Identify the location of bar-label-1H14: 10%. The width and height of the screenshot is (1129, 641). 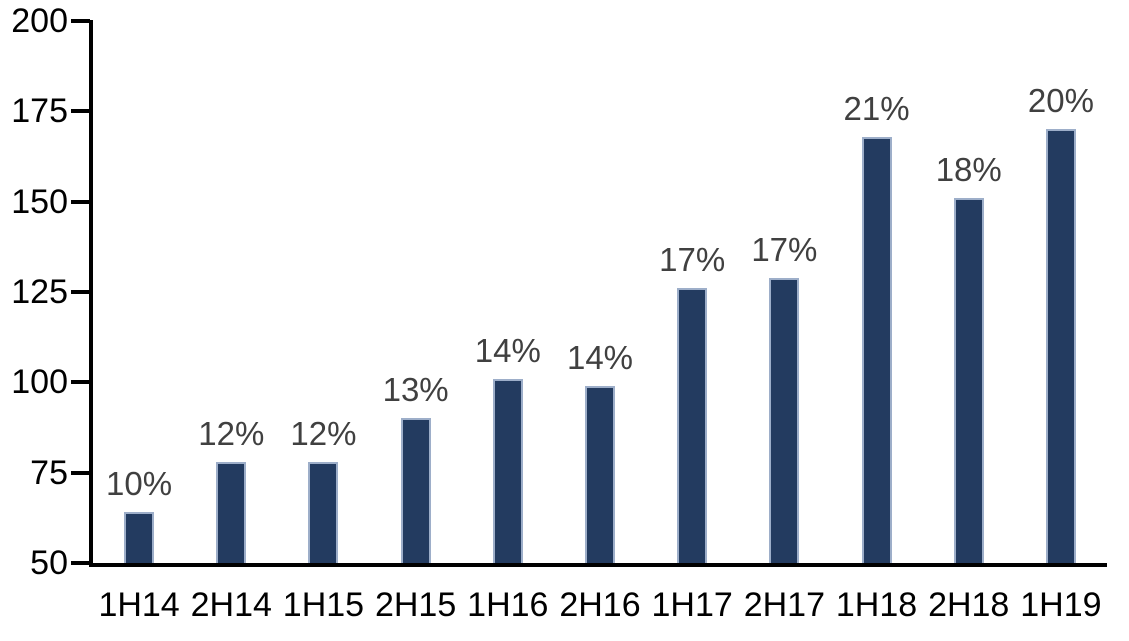
(139, 484).